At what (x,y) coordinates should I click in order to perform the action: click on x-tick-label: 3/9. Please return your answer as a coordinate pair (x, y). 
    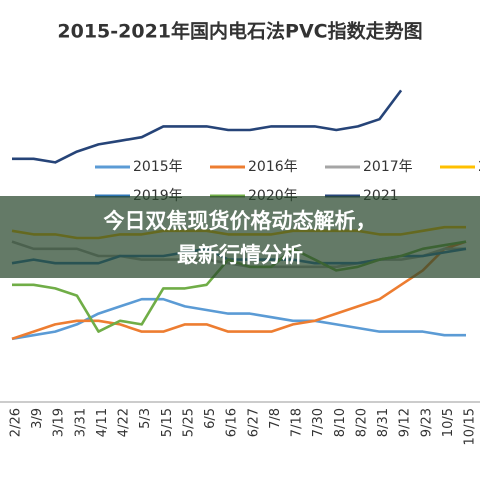
    Looking at the image, I should click on (37, 418).